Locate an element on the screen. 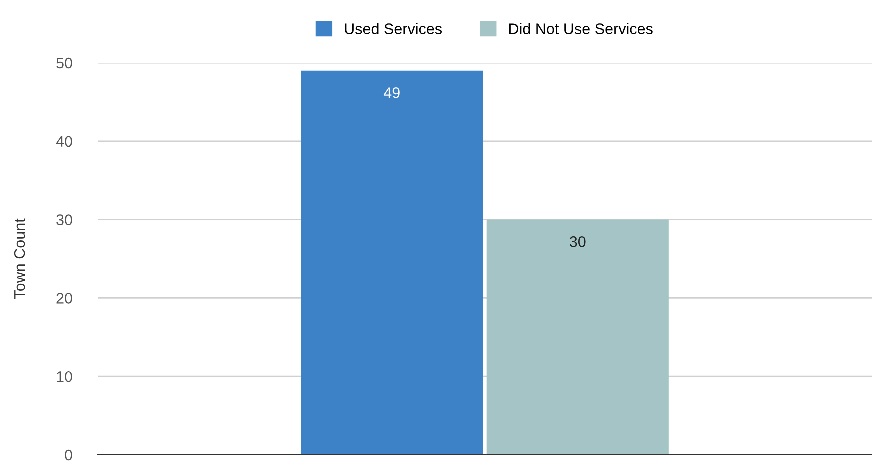 Image resolution: width=872 pixels, height=465 pixels. y-tick-label: 30 is located at coordinates (64, 220).